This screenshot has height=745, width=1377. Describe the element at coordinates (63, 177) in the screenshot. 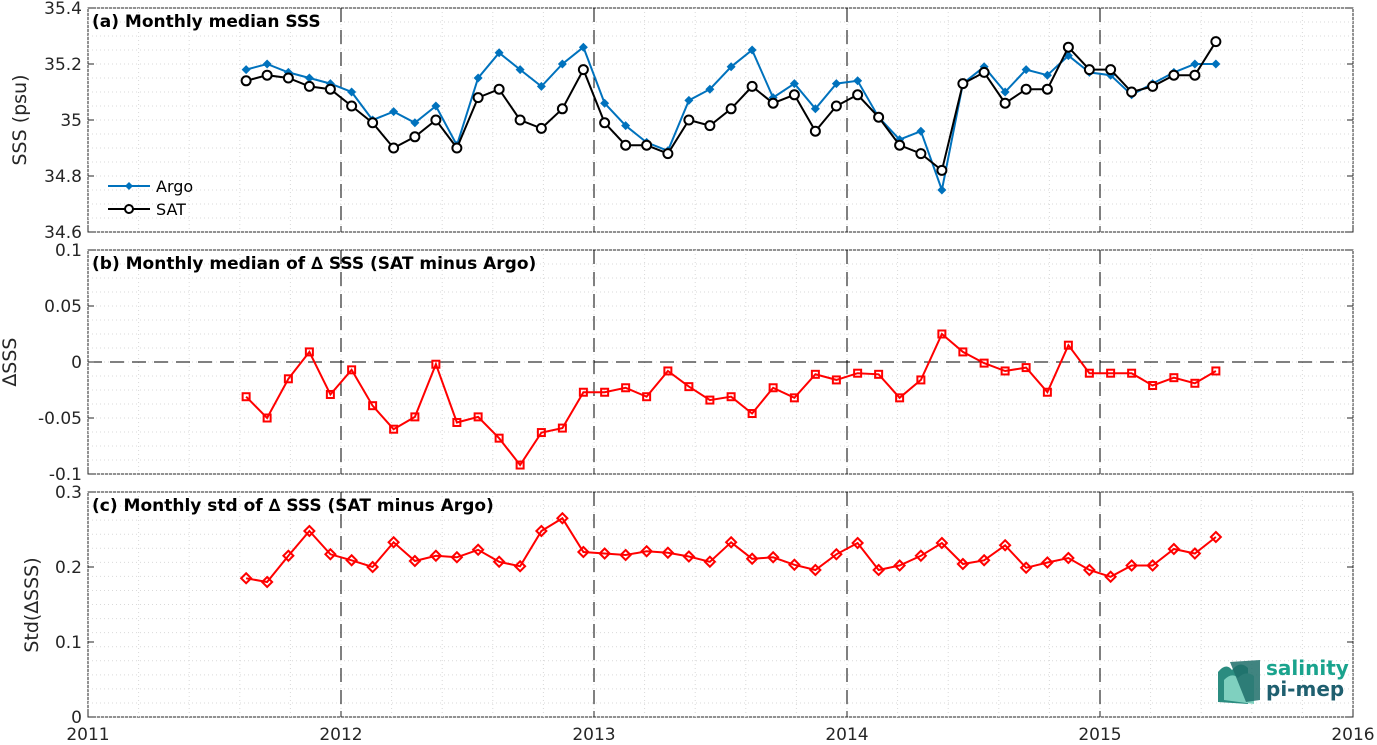

I see `y-tick-label: 34.8` at that location.